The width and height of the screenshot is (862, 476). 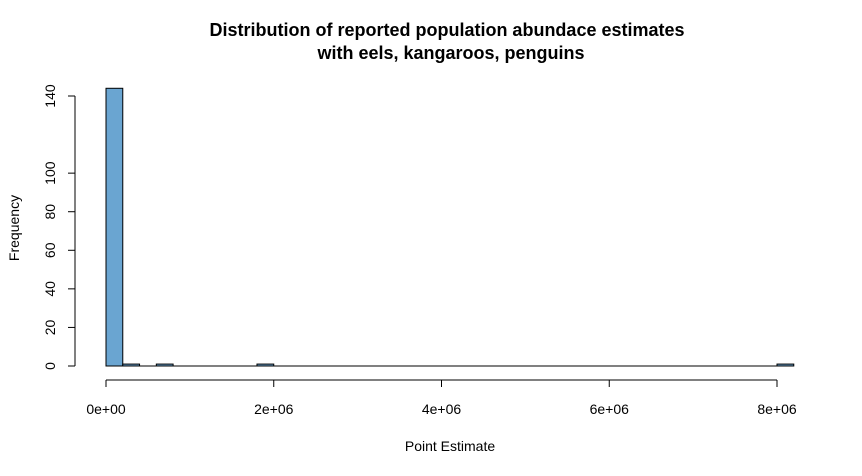 What do you see at coordinates (777, 409) in the screenshot?
I see `x-tick-label-4: 8e+06` at bounding box center [777, 409].